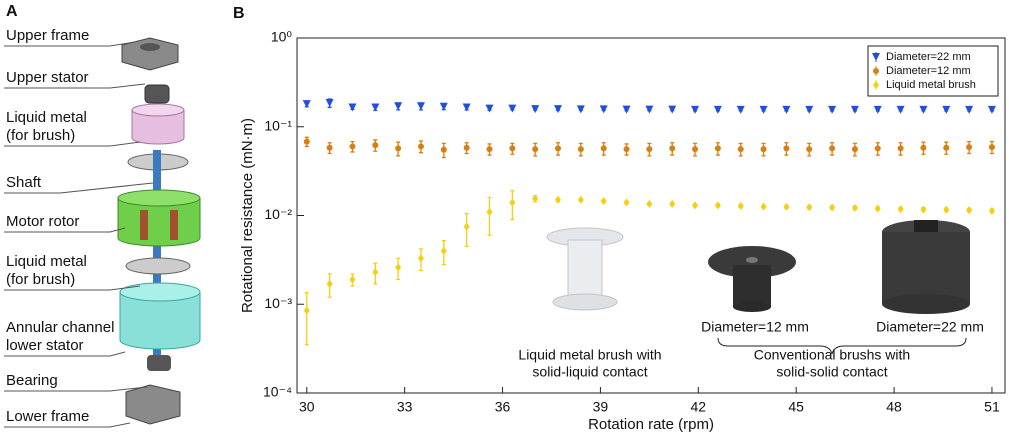  I want to click on y-tick-label: 10⁻¹, so click(278, 125).